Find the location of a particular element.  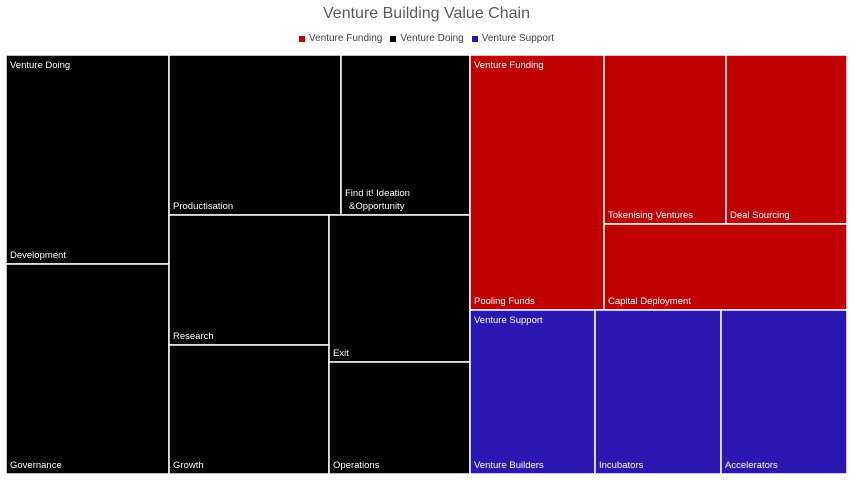

treemap-label-accelerators: Accelerators is located at coordinates (751, 465).